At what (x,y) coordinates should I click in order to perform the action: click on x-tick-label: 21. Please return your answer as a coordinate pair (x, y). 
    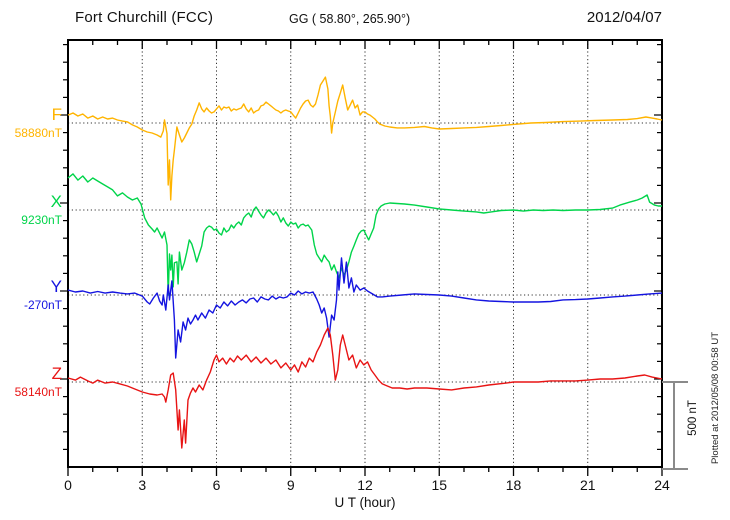
    Looking at the image, I should click on (587, 485).